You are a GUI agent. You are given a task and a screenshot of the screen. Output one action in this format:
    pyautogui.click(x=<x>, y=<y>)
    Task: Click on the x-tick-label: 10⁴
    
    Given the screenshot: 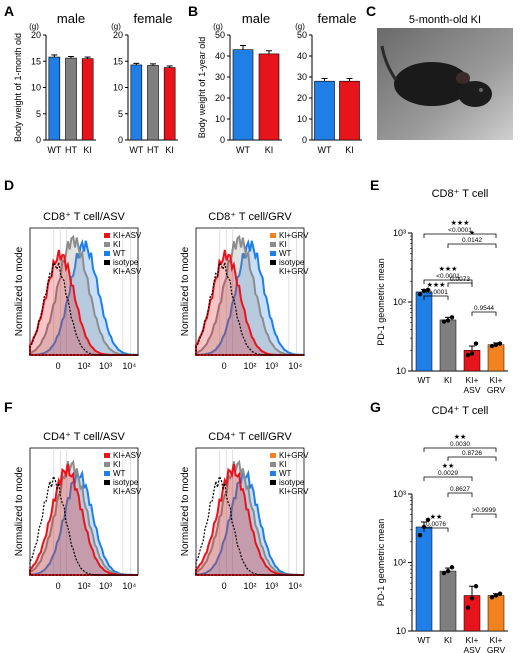 What is the action you would take?
    pyautogui.click(x=129, y=366)
    